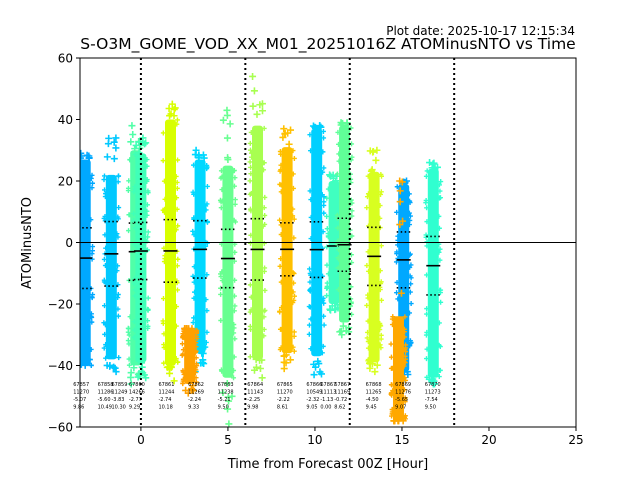 This screenshot has width=640, height=480. What do you see at coordinates (433, 396) in the screenshot?
I see `orbit-stats-label: 67870 11273 -7.54 9.50` at bounding box center [433, 396].